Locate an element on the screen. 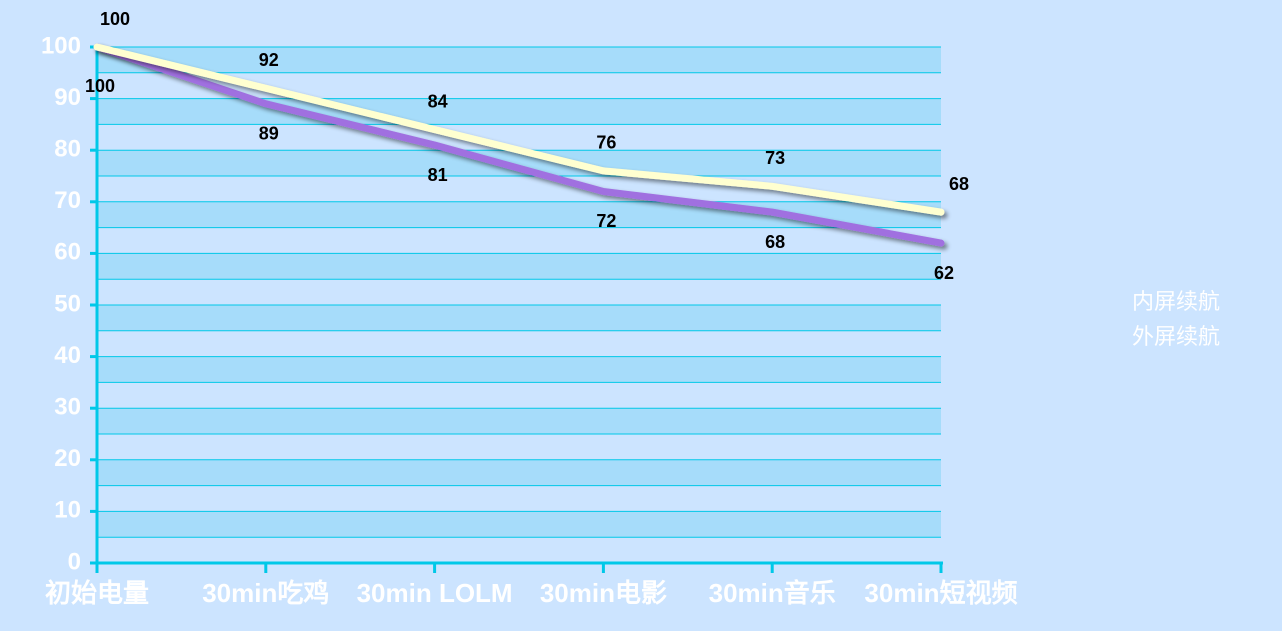  y-tick-label: 0 is located at coordinates (74, 561).